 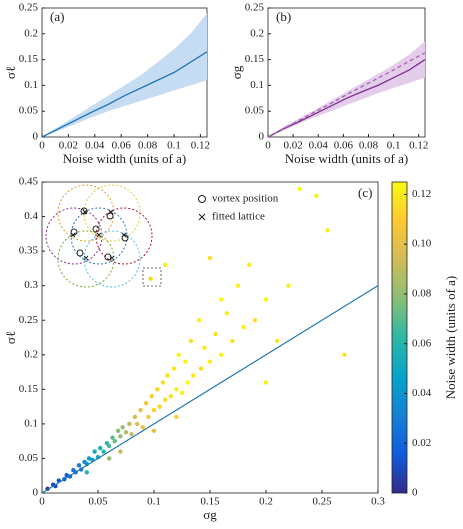 I want to click on inset-markers, so click(x=138, y=241).